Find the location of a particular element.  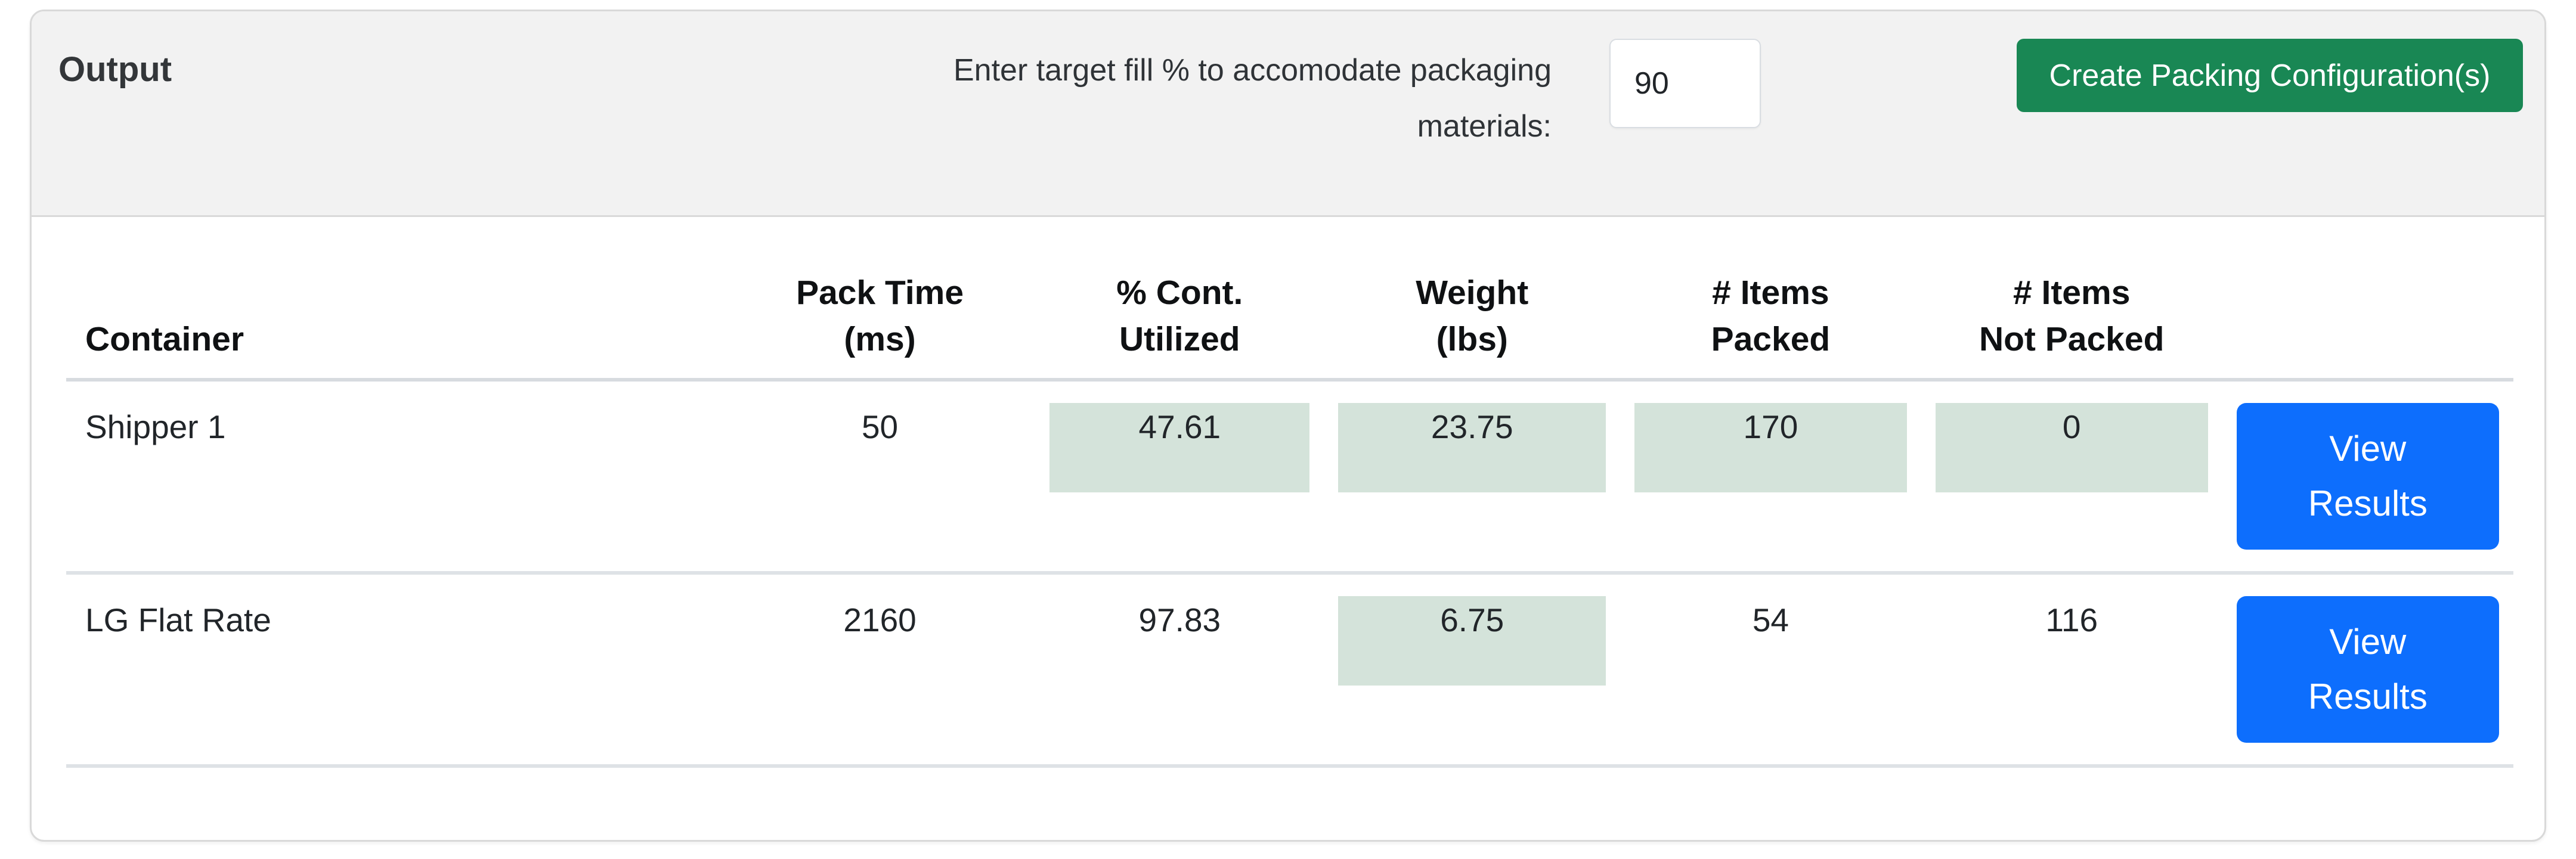

cell-pack-time: 2160 is located at coordinates (880, 670).